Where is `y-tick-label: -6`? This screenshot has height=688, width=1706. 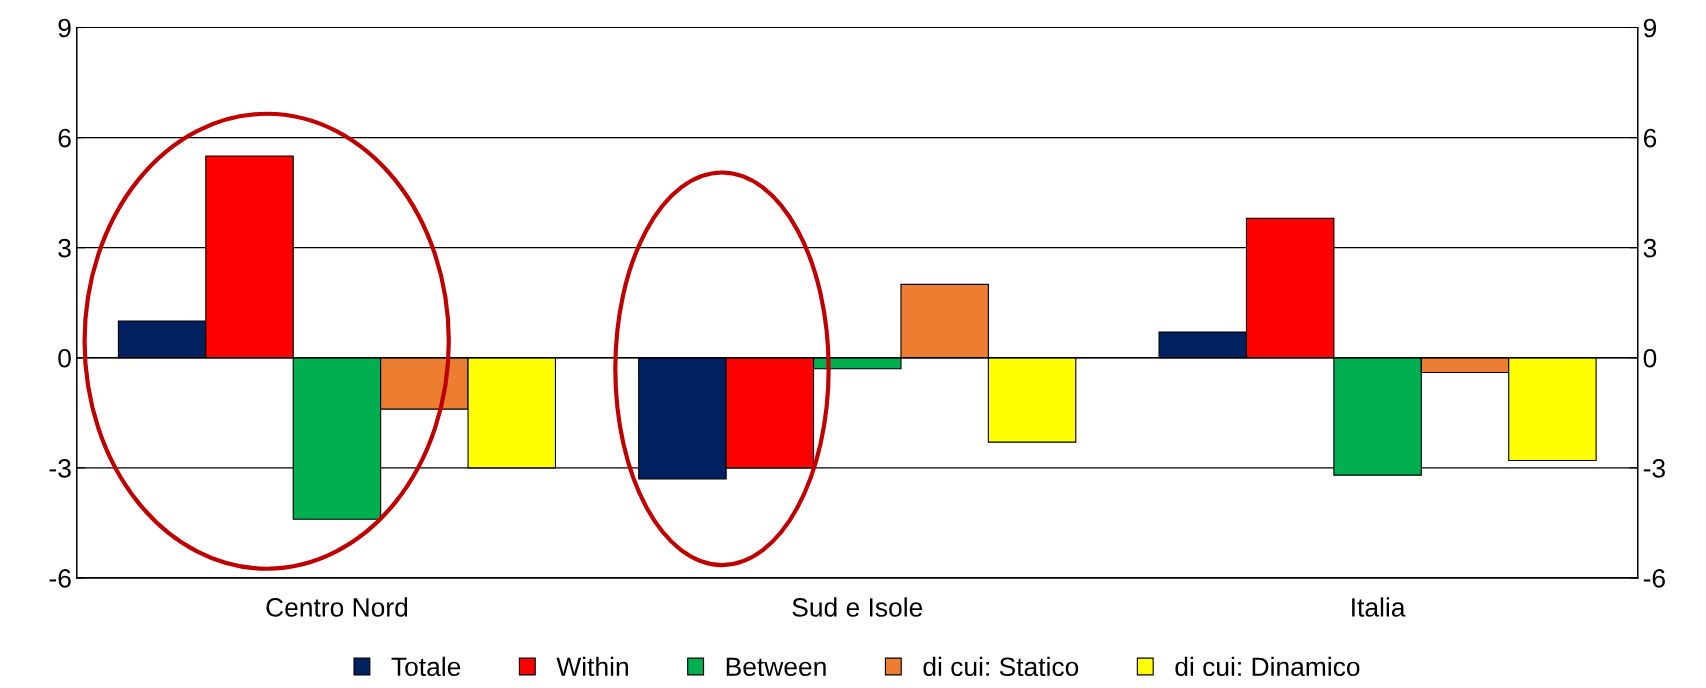 y-tick-label: -6 is located at coordinates (60, 578).